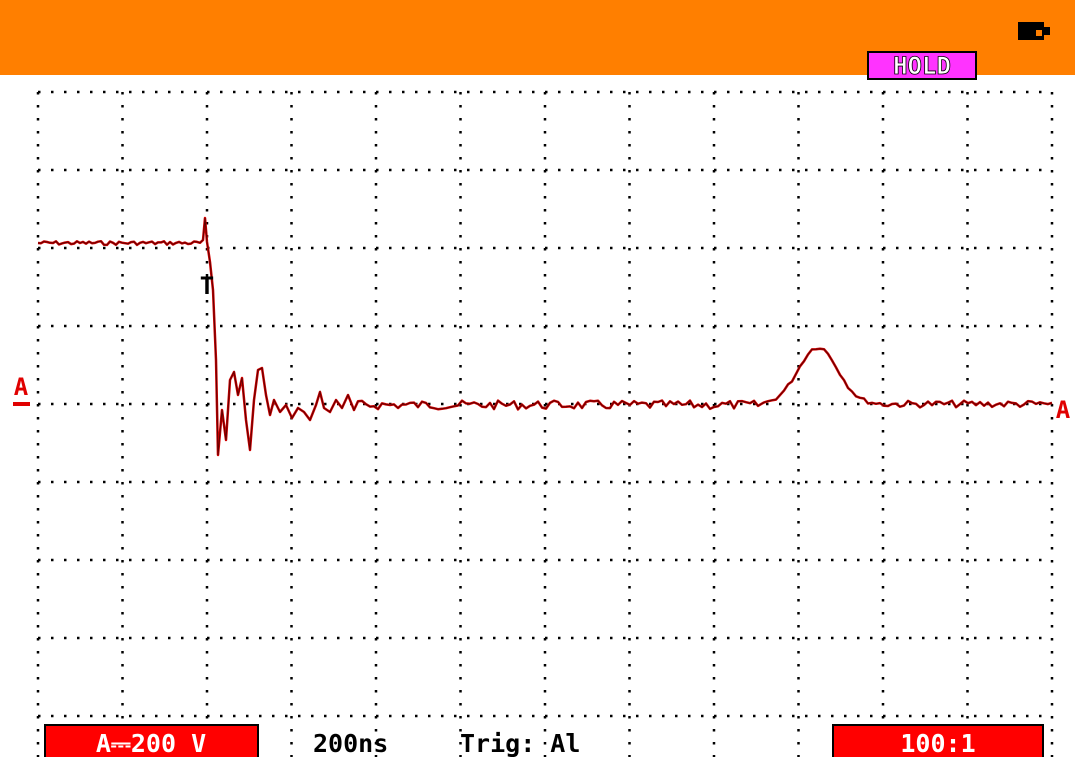 Image resolution: width=1075 pixels, height=757 pixels. I want to click on channel-scale-box, so click(151, 740).